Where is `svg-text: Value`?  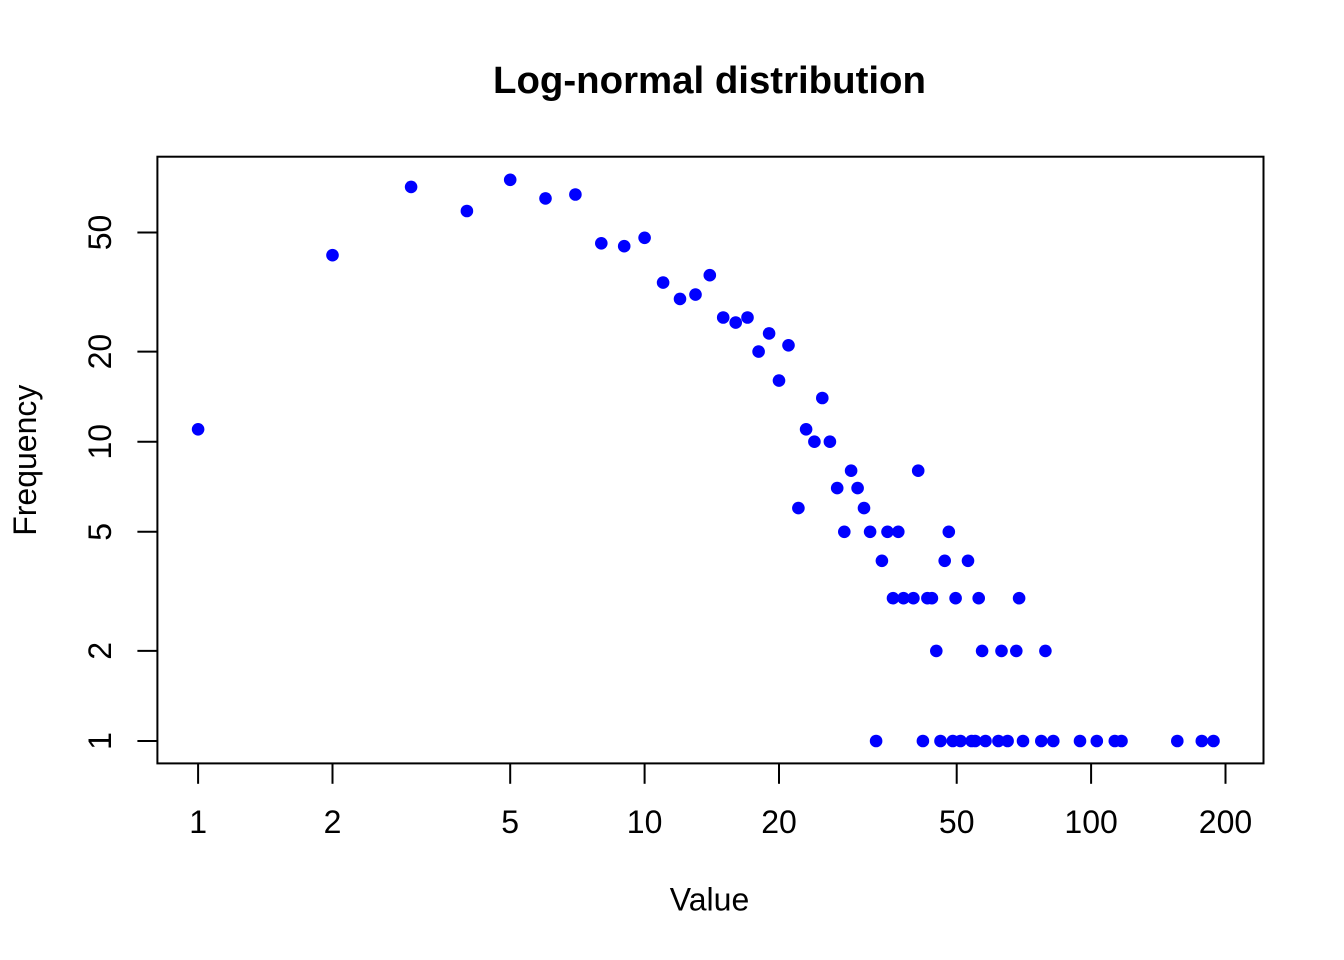
svg-text: Value is located at coordinates (709, 899).